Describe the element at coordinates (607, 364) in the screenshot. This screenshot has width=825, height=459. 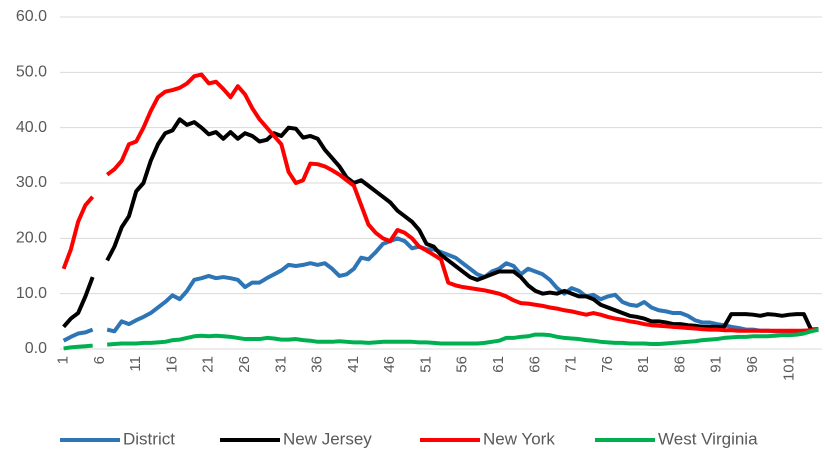
I see `x-tick-label: 76` at that location.